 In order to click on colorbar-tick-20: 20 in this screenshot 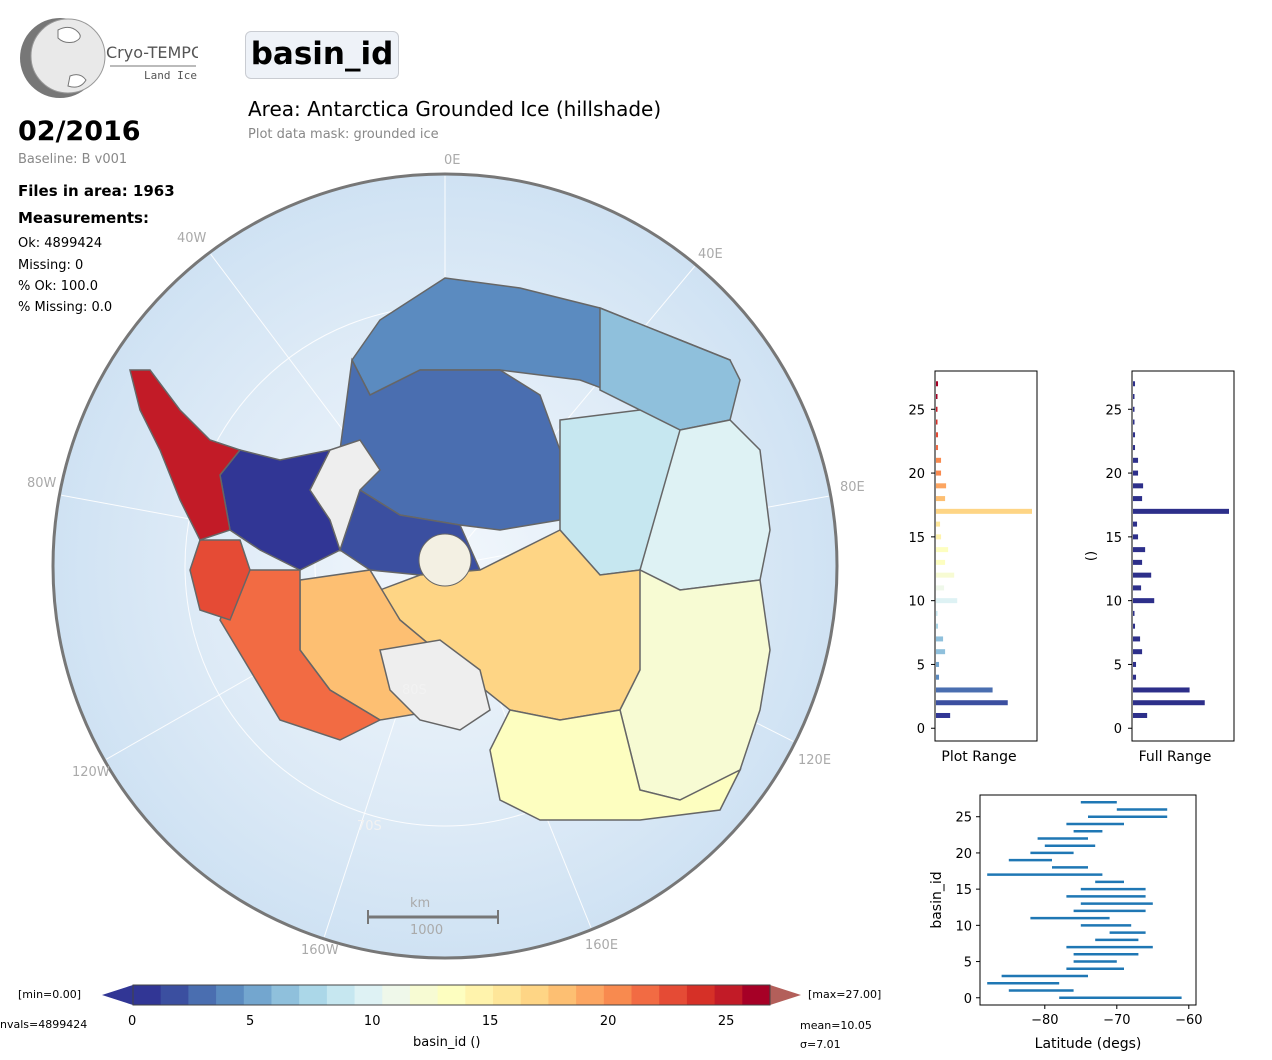, I will do `click(608, 1021)`.